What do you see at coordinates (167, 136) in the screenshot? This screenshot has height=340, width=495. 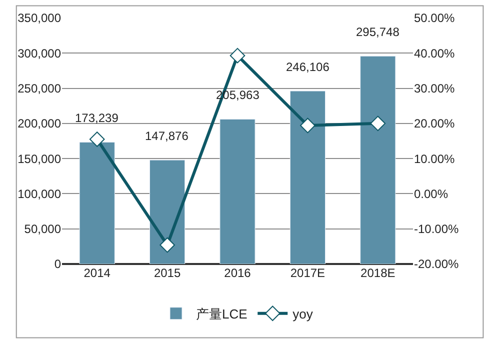 I see `data-label: 147,876` at bounding box center [167, 136].